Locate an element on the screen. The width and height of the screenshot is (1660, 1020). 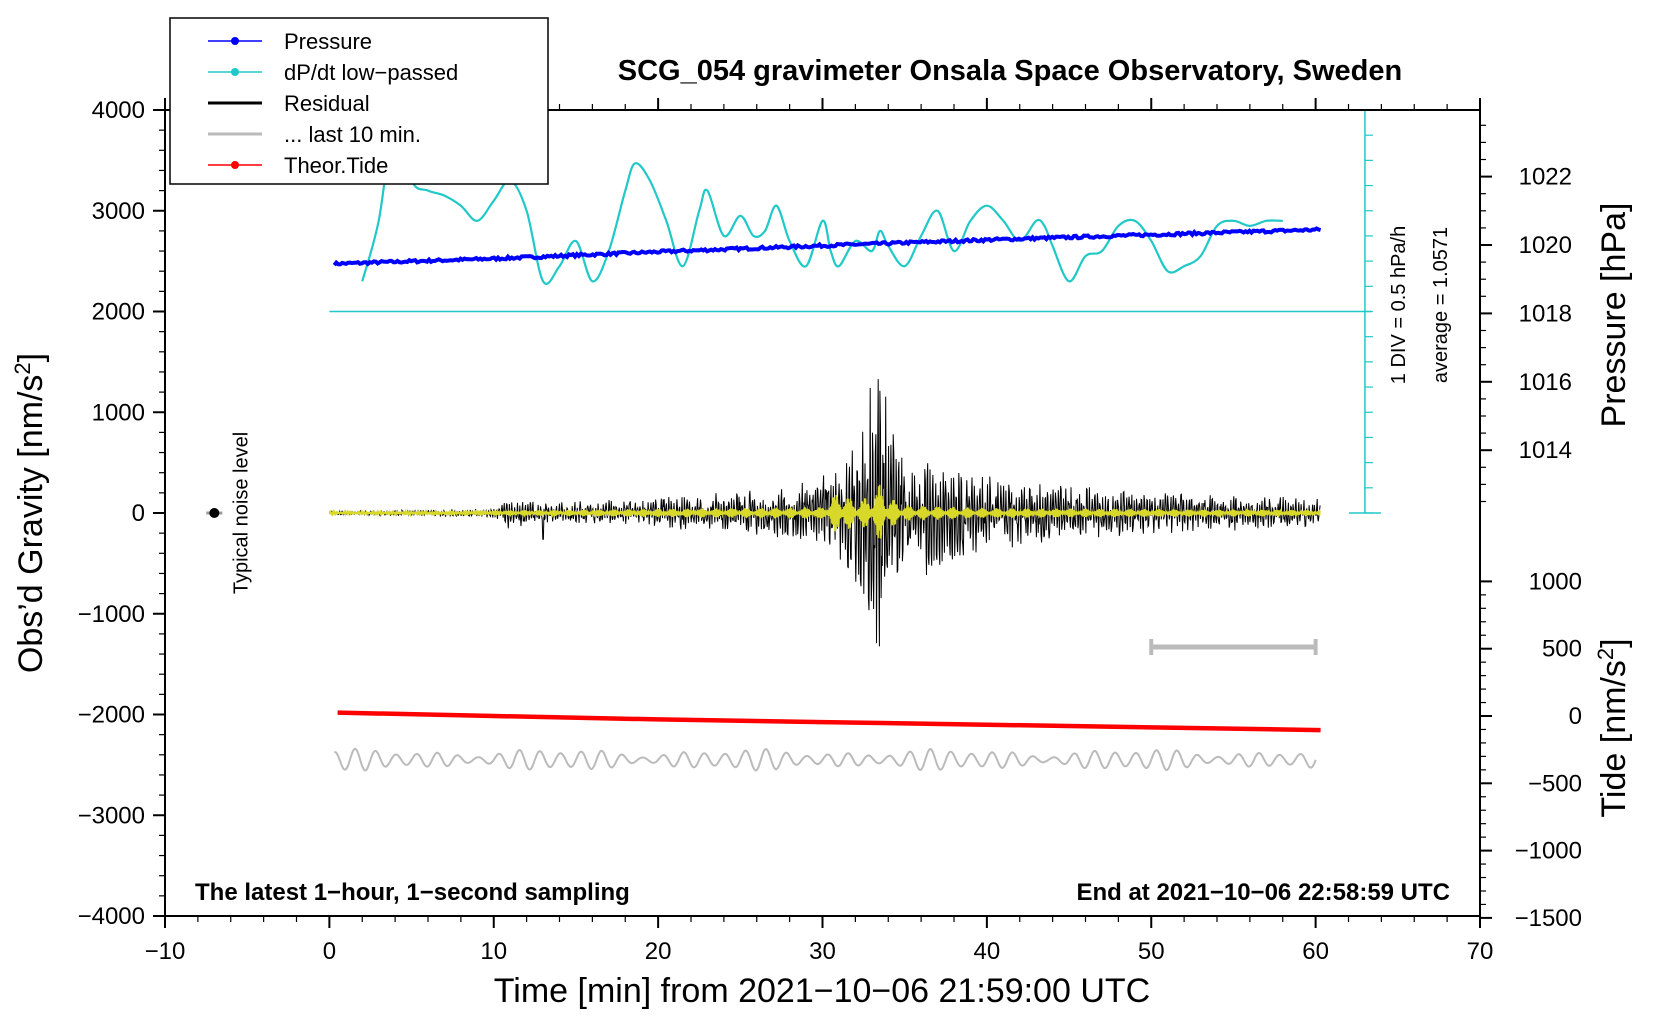
x-tick-label: 60 is located at coordinates (1315, 951).